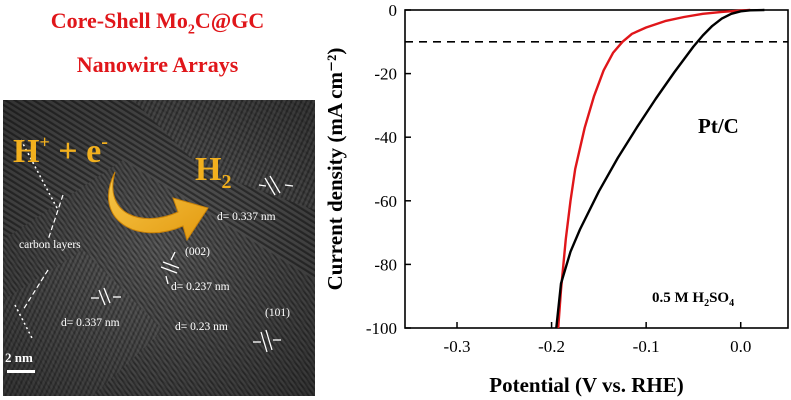  What do you see at coordinates (385, 201) in the screenshot?
I see `y-tick-label: -60` at bounding box center [385, 201].